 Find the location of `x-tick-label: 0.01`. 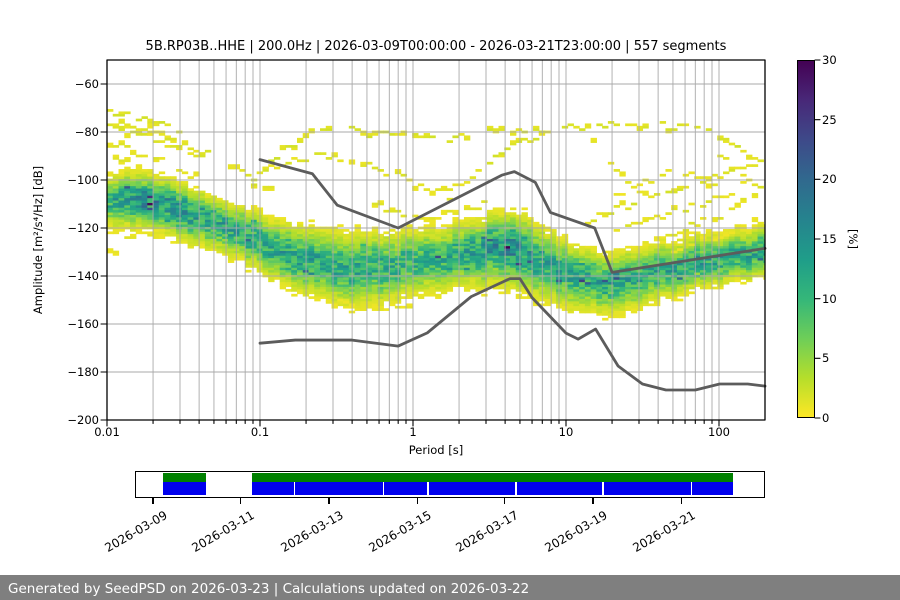

x-tick-label: 0.01 is located at coordinates (107, 432).